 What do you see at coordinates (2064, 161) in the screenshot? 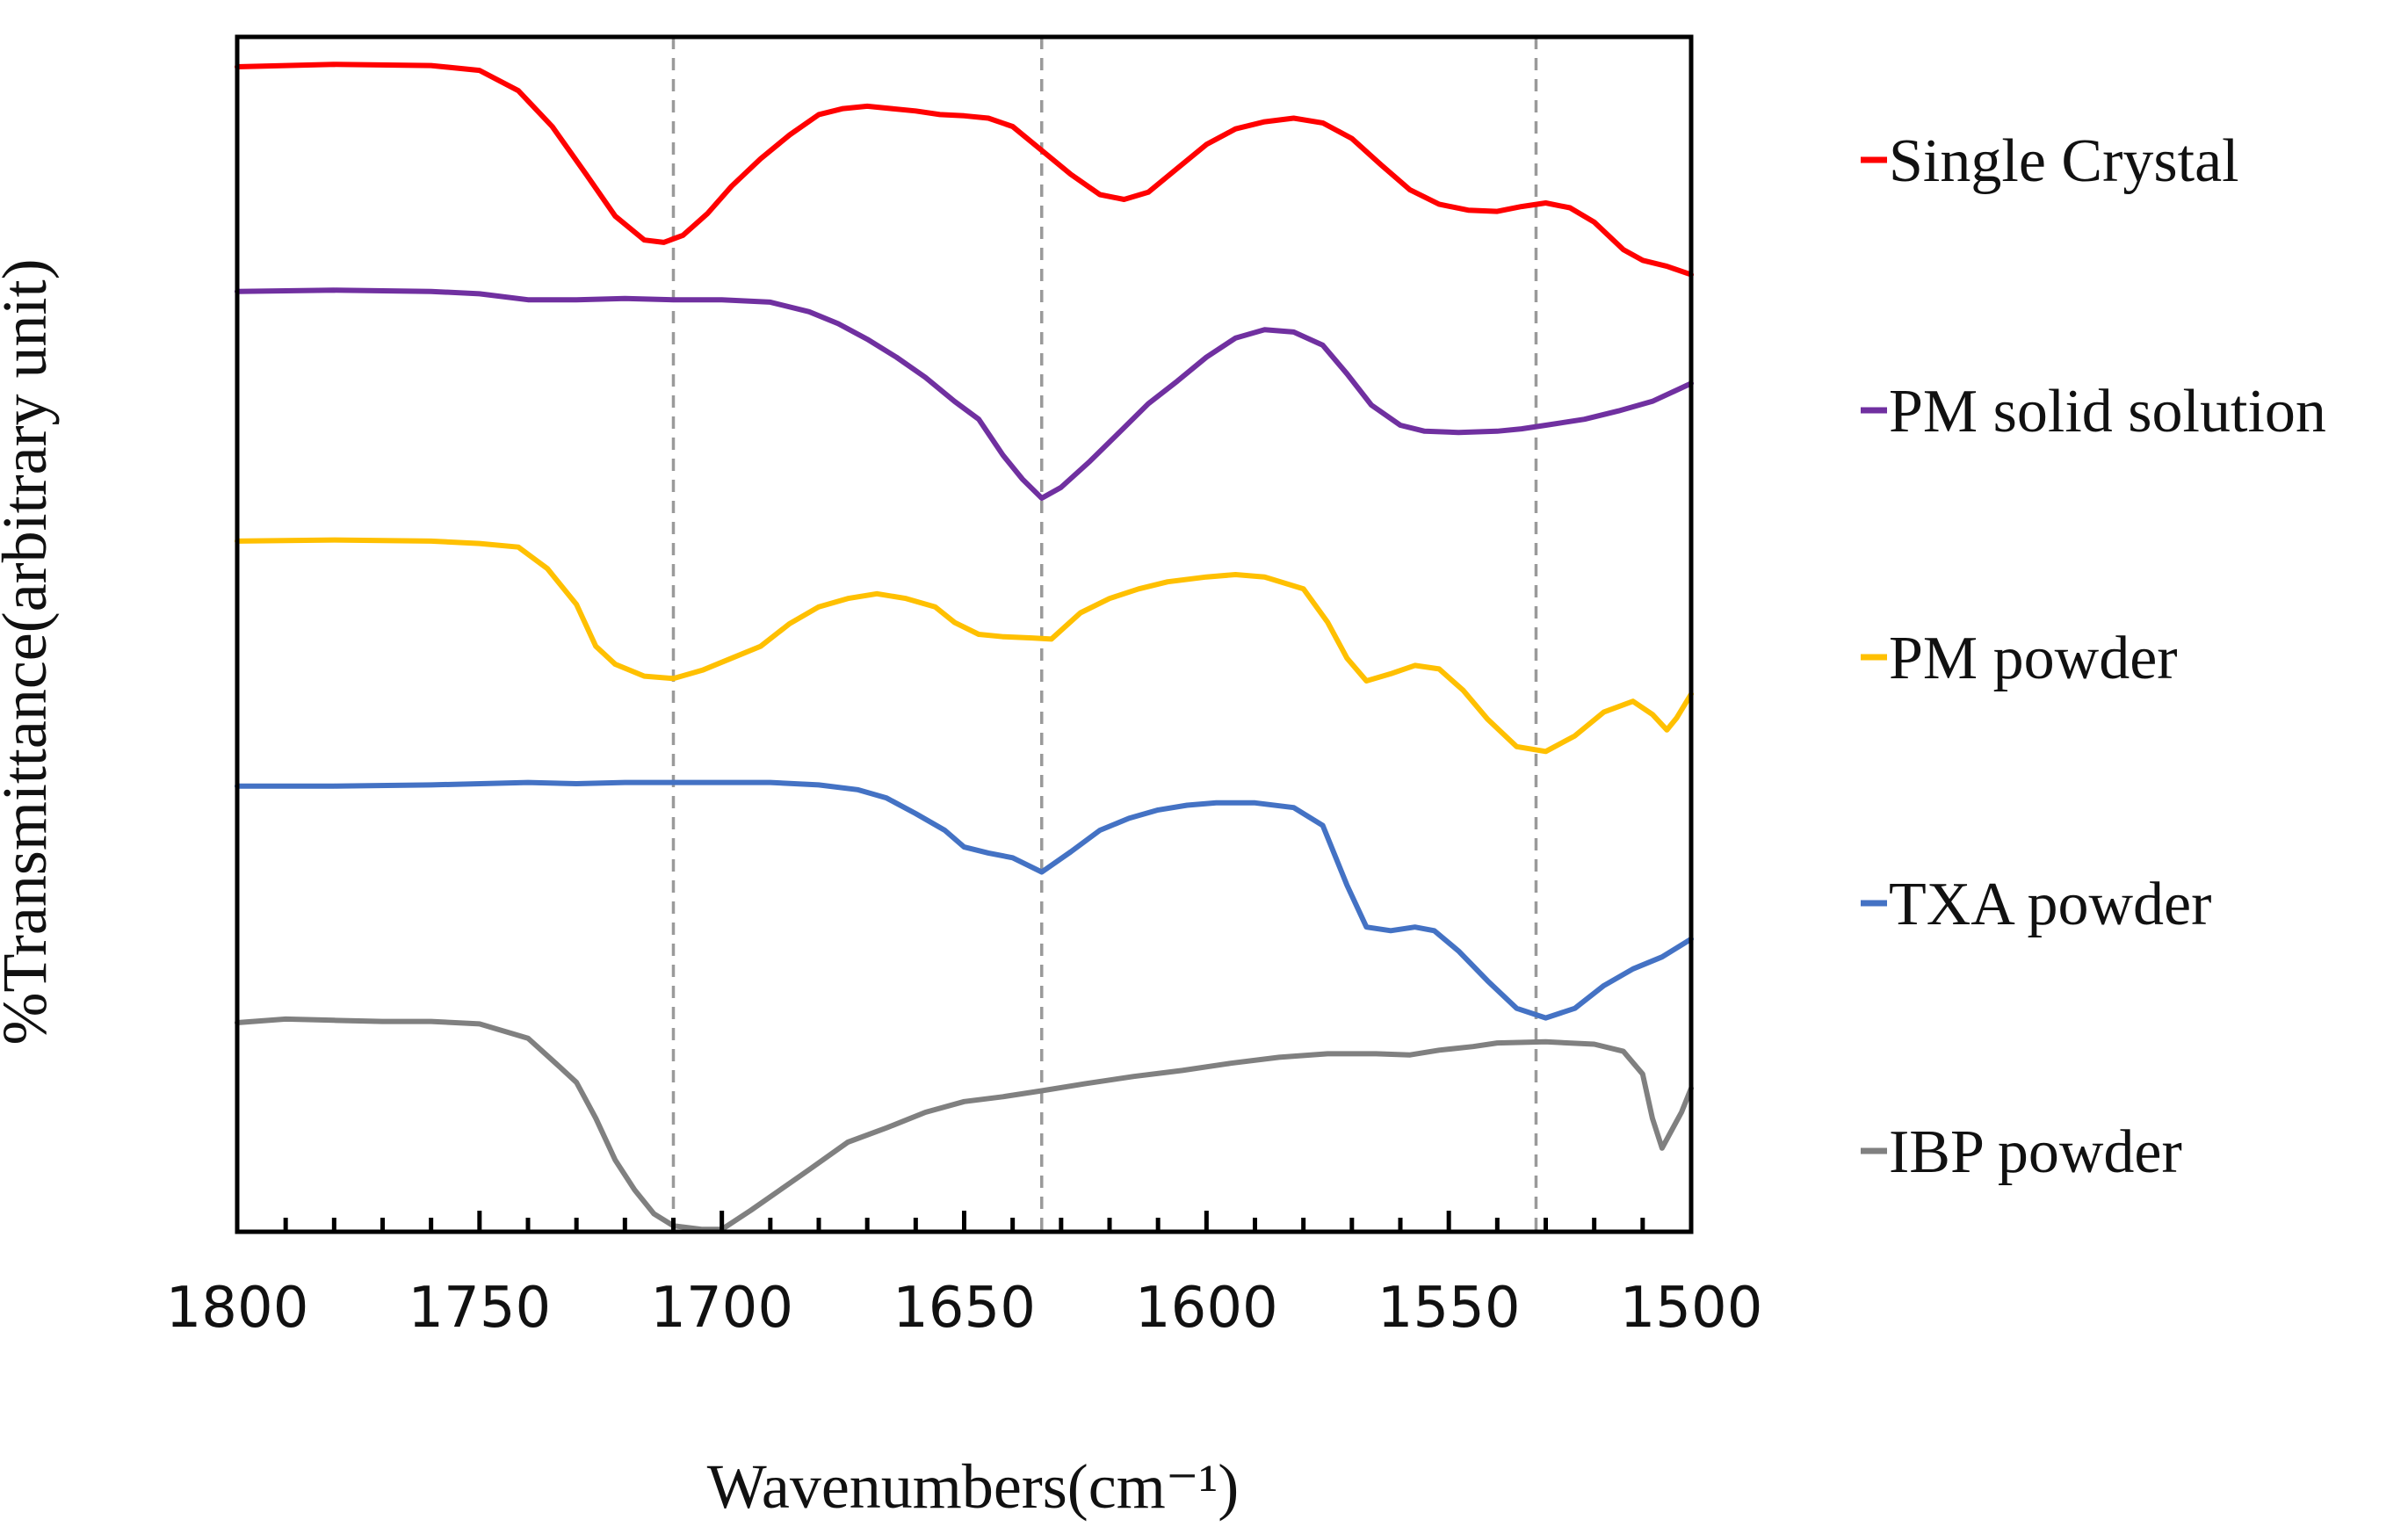
I see `legend-label: Single Crystal` at bounding box center [2064, 161].